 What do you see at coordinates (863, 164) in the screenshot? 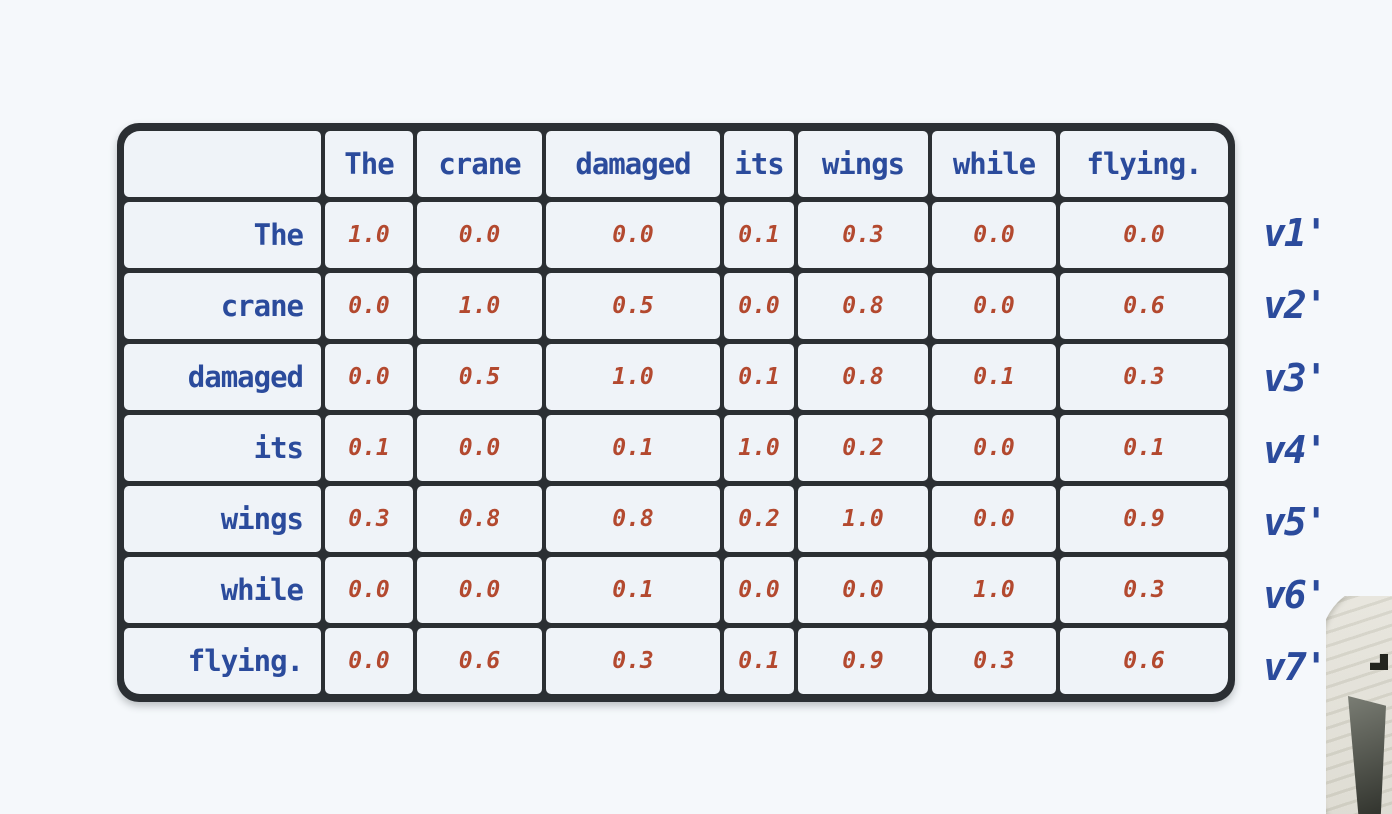
I see `column-header: wings` at bounding box center [863, 164].